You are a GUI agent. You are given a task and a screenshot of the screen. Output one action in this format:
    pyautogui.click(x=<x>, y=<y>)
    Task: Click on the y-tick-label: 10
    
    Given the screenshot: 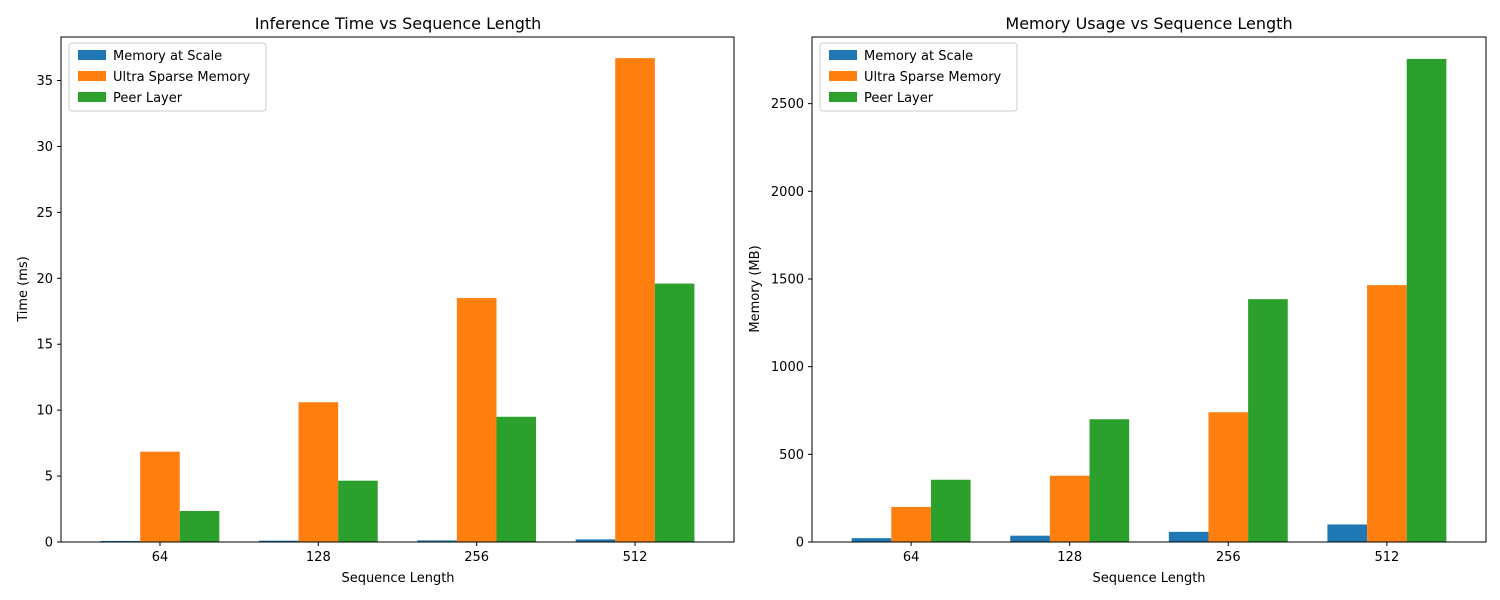 What is the action you would take?
    pyautogui.click(x=44, y=411)
    